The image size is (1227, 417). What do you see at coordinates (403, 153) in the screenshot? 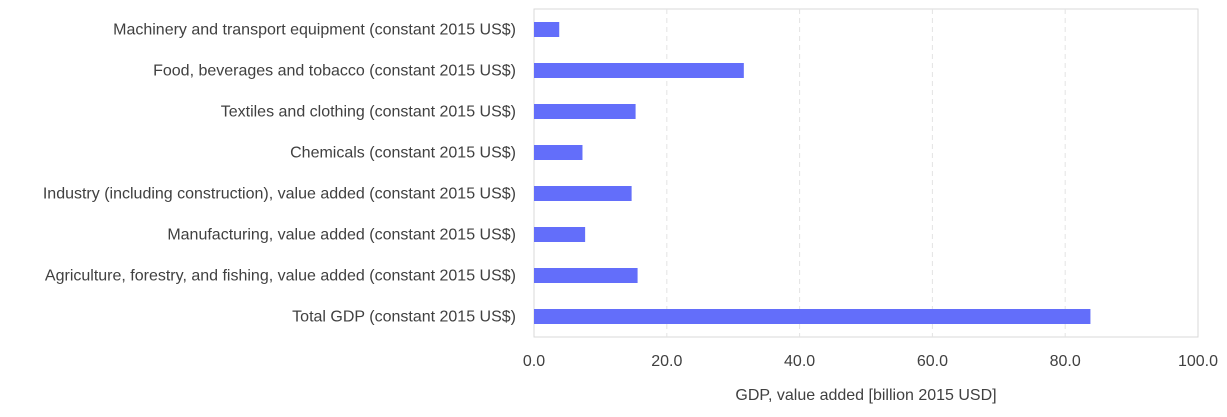
I see `category-label: Chemicals (constant 2015 US$)` at bounding box center [403, 153].